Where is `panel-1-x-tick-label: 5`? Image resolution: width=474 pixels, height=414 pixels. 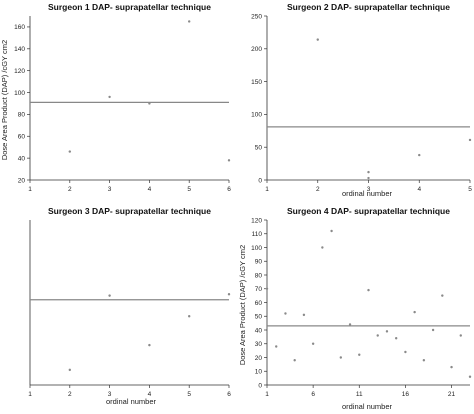
panel-1-x-tick-label: 5 is located at coordinates (189, 189).